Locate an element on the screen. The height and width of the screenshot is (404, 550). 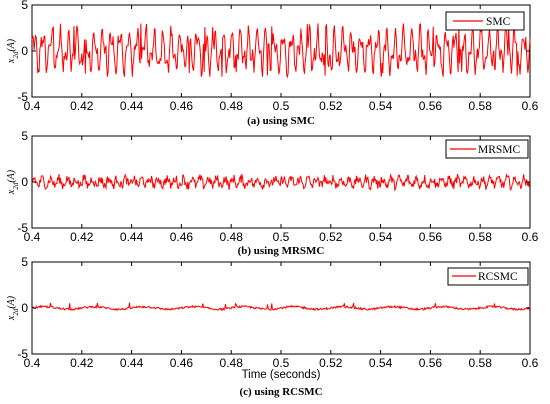
series-smc-group is located at coordinates (281, 51).